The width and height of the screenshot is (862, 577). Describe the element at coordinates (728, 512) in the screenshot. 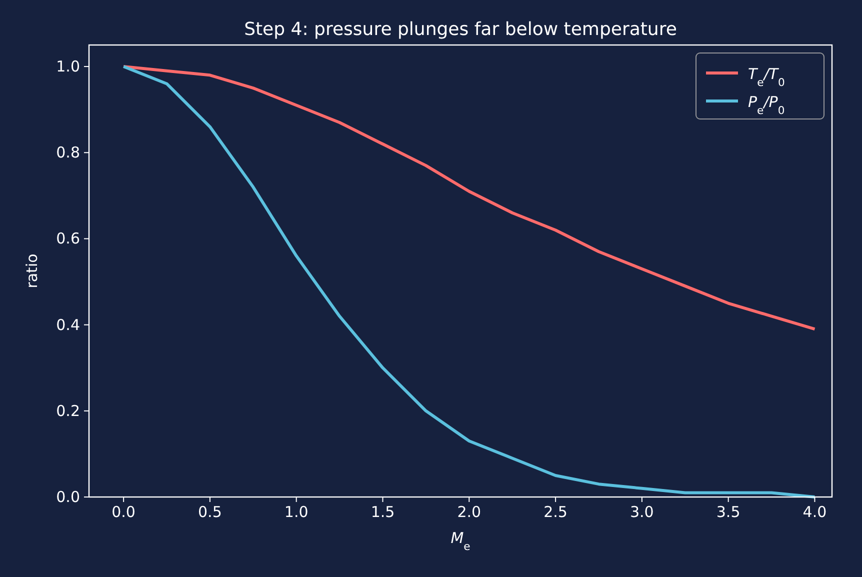

I see `x-tick-label: 3.5` at that location.